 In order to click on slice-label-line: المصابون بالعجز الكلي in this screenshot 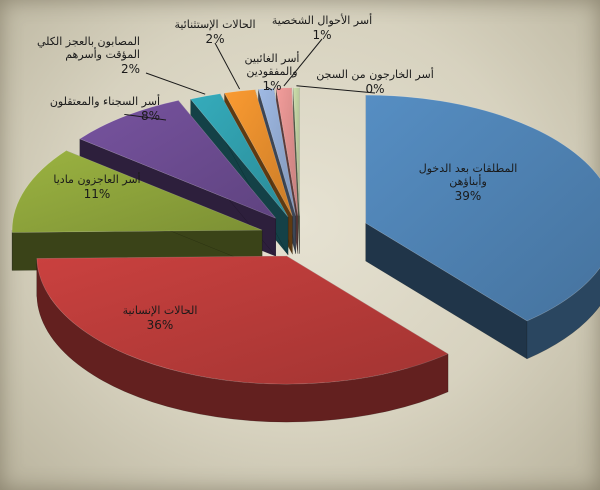, I will do `click(88, 41)`.